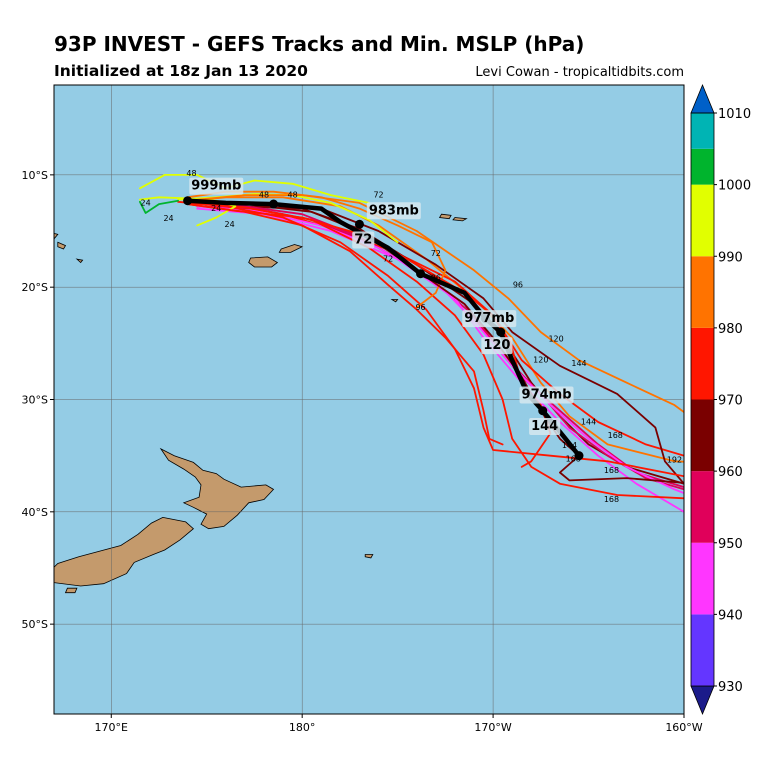  Describe the element at coordinates (35, 175) in the screenshot. I see `y-tick-label: 10°S` at that location.